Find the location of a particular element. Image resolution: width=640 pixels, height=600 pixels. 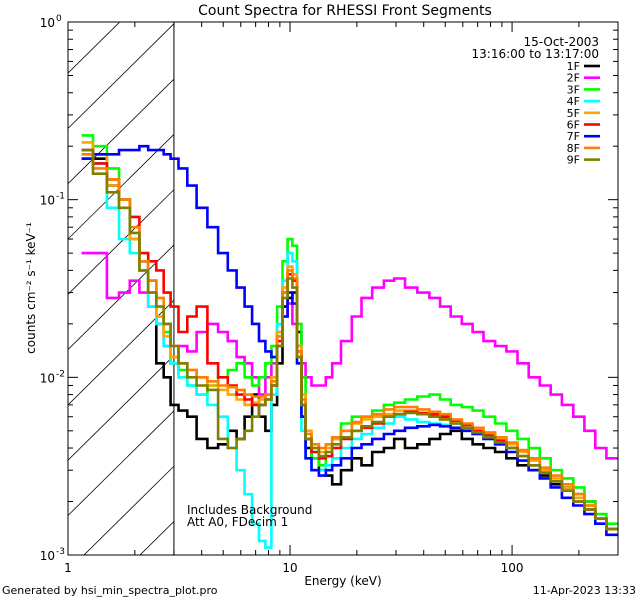

x-tick-label: 1 is located at coordinates (68, 568).